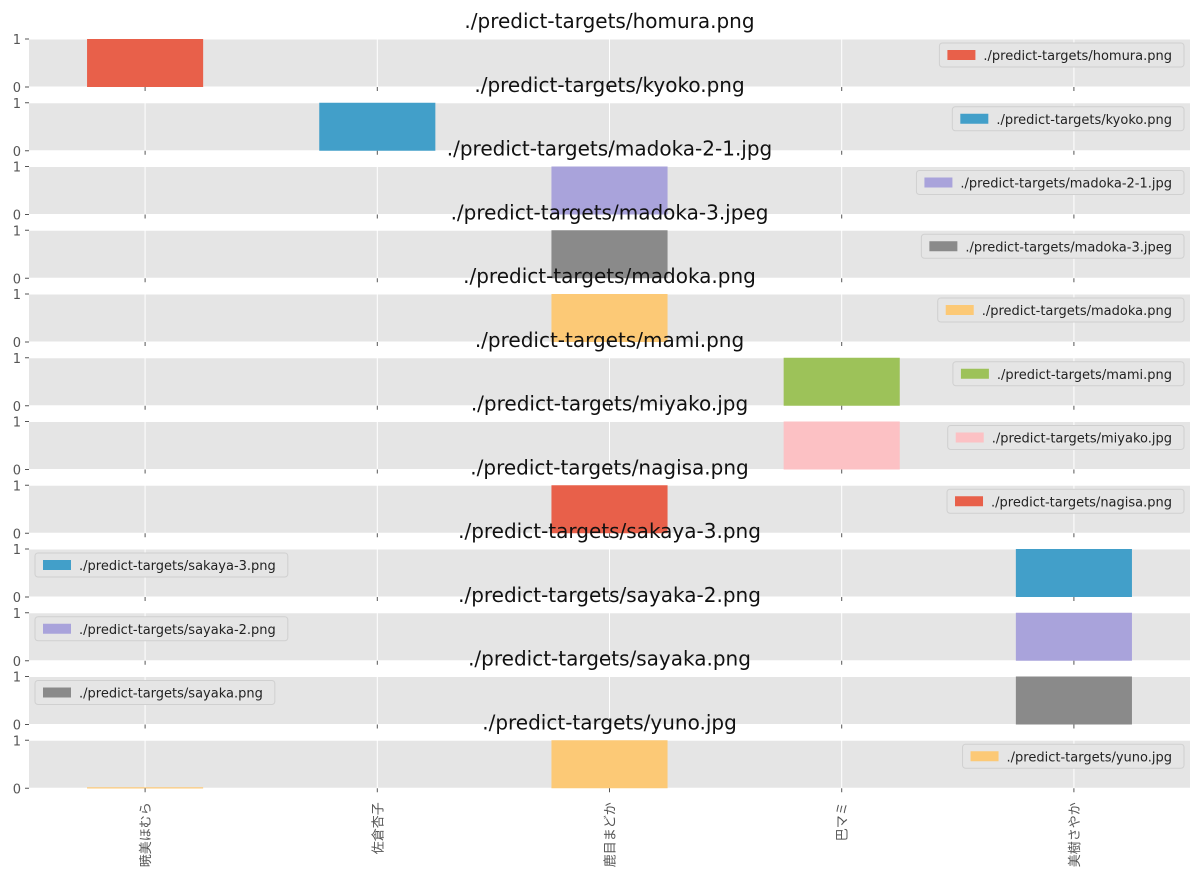  What do you see at coordinates (1050, 182) in the screenshot?
I see `legend: ./predict-targets/madoka-2-1.jpg` at bounding box center [1050, 182].